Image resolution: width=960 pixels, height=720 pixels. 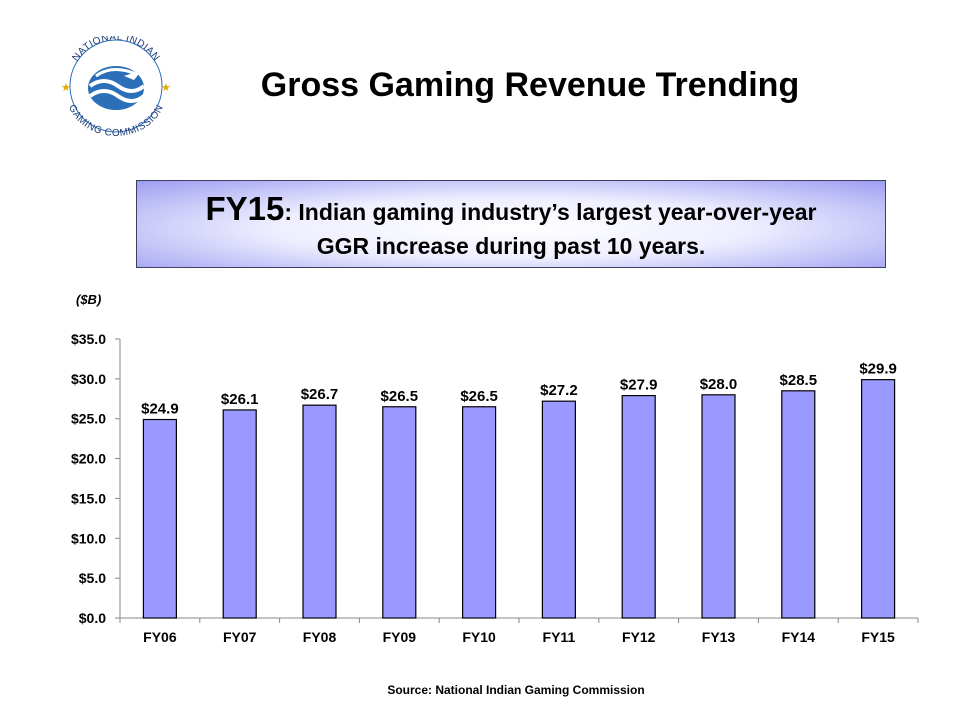 What do you see at coordinates (92, 578) in the screenshot?
I see `y-tick-label: $5.0` at bounding box center [92, 578].